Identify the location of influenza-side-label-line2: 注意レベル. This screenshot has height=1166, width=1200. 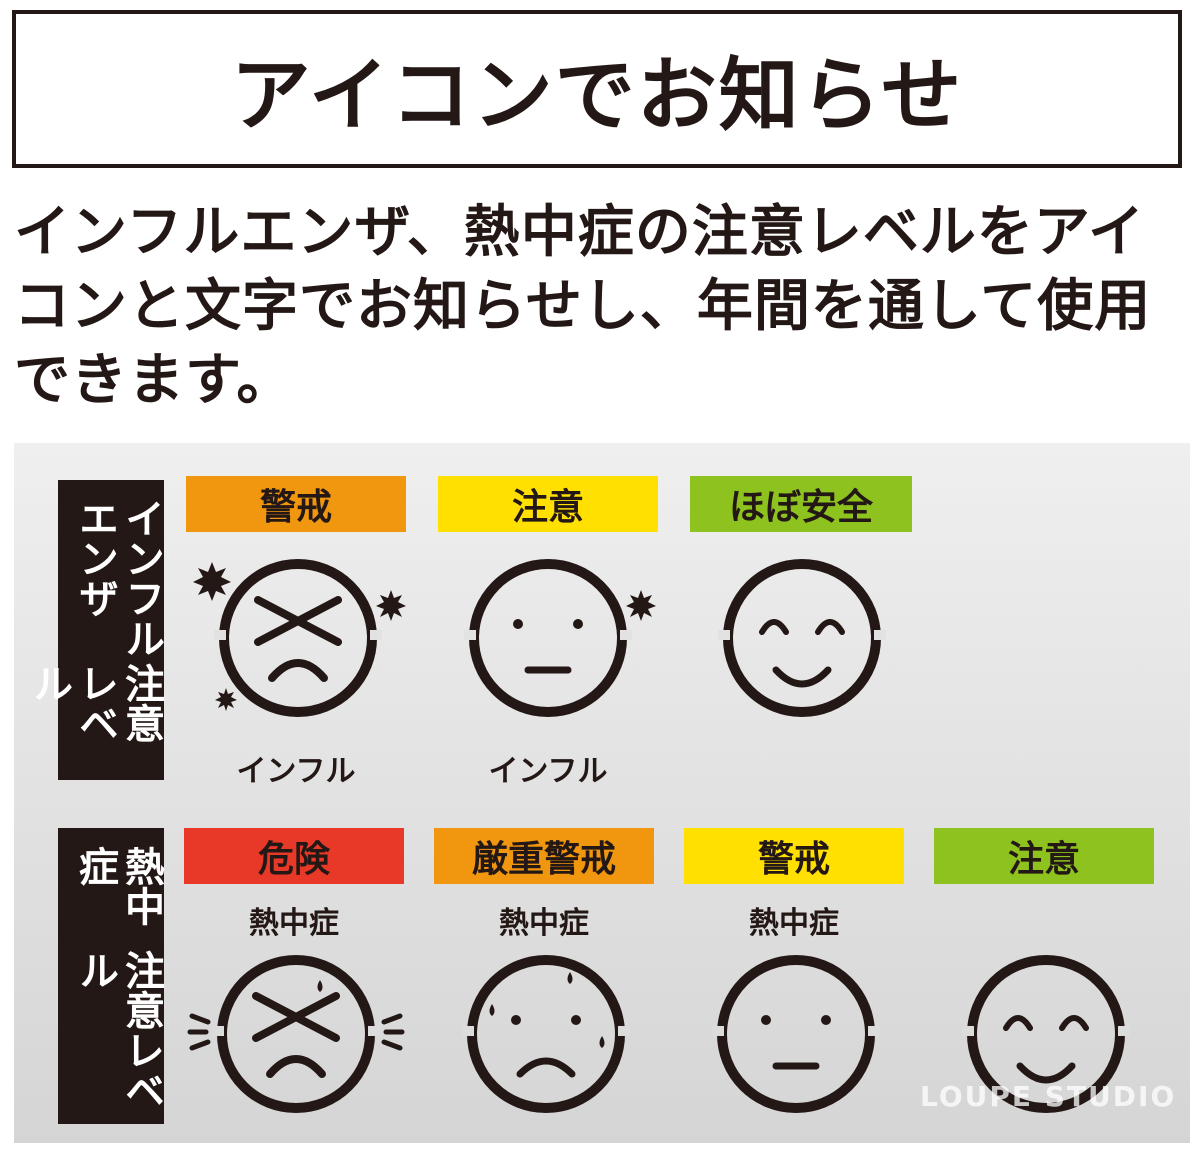
(95, 702).